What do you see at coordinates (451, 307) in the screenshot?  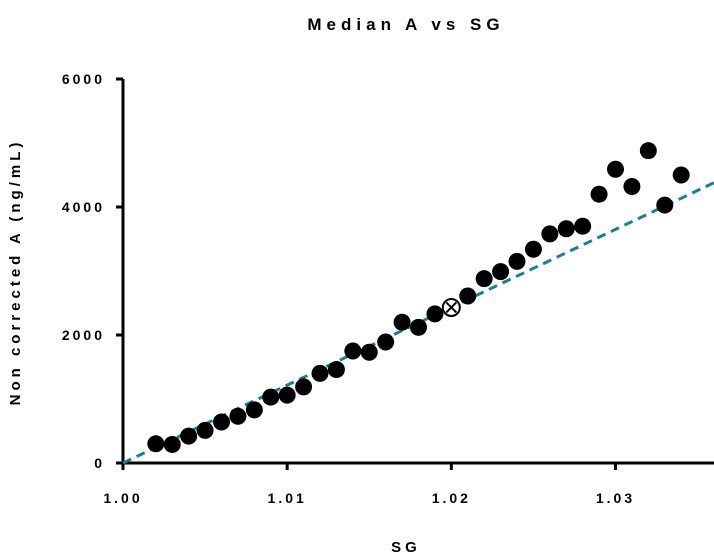 I see `highlighted-point-cross` at bounding box center [451, 307].